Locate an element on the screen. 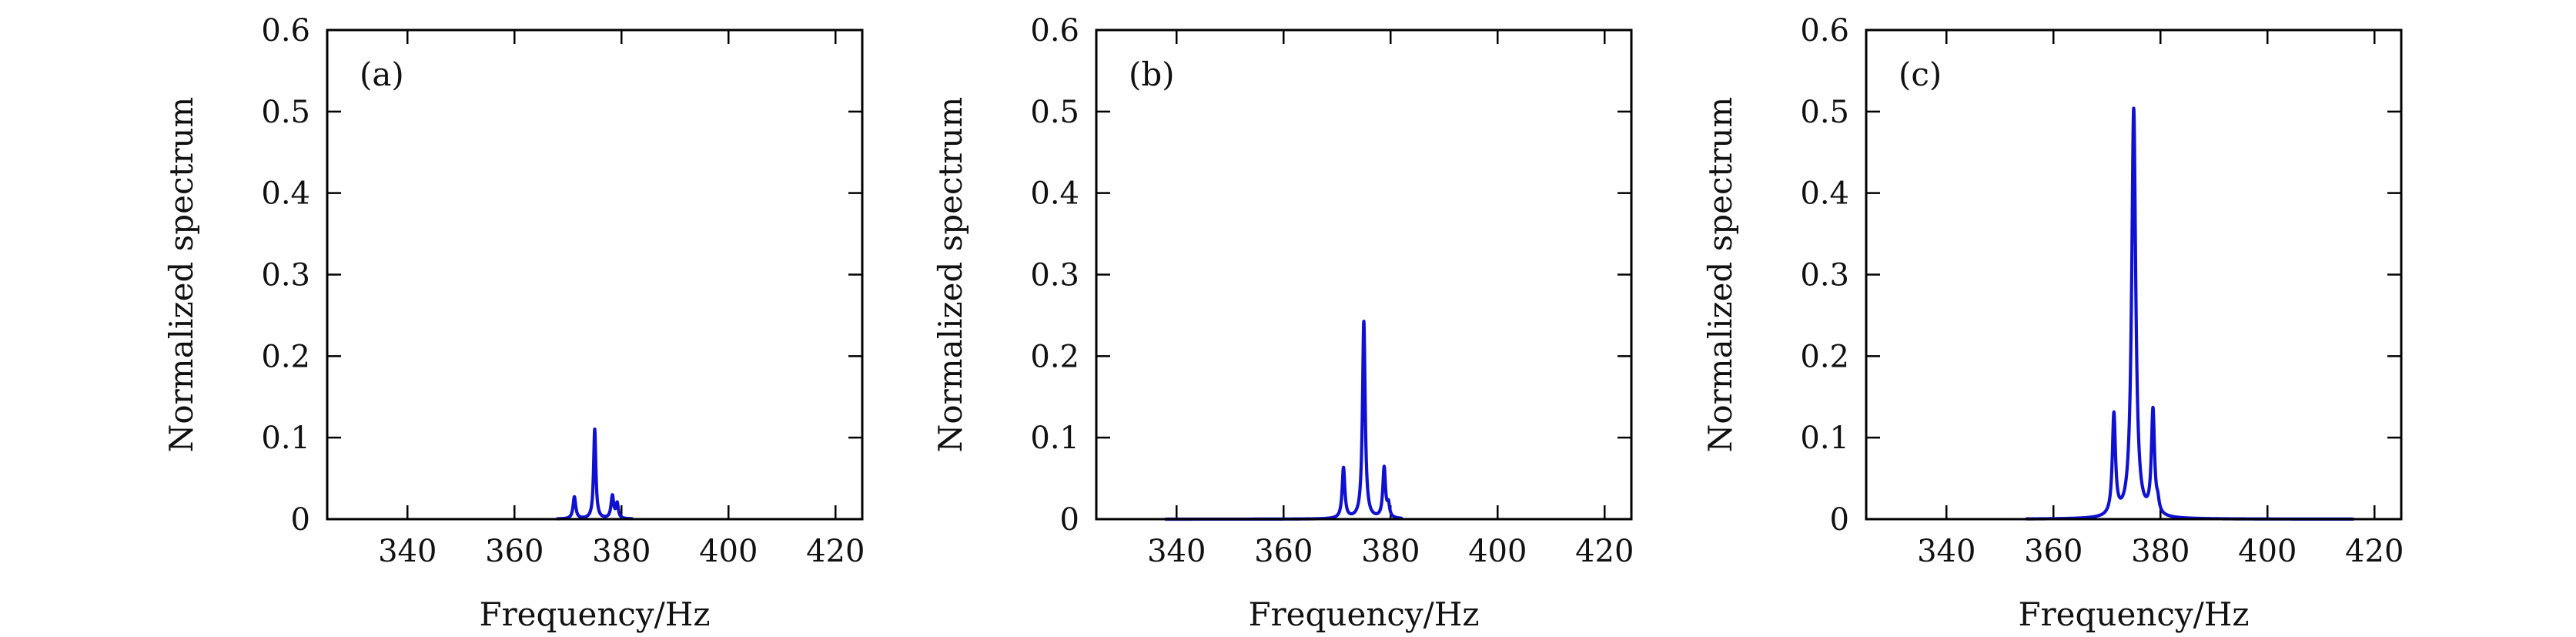  panel-b-x-tick-label: 340 is located at coordinates (1176, 551).